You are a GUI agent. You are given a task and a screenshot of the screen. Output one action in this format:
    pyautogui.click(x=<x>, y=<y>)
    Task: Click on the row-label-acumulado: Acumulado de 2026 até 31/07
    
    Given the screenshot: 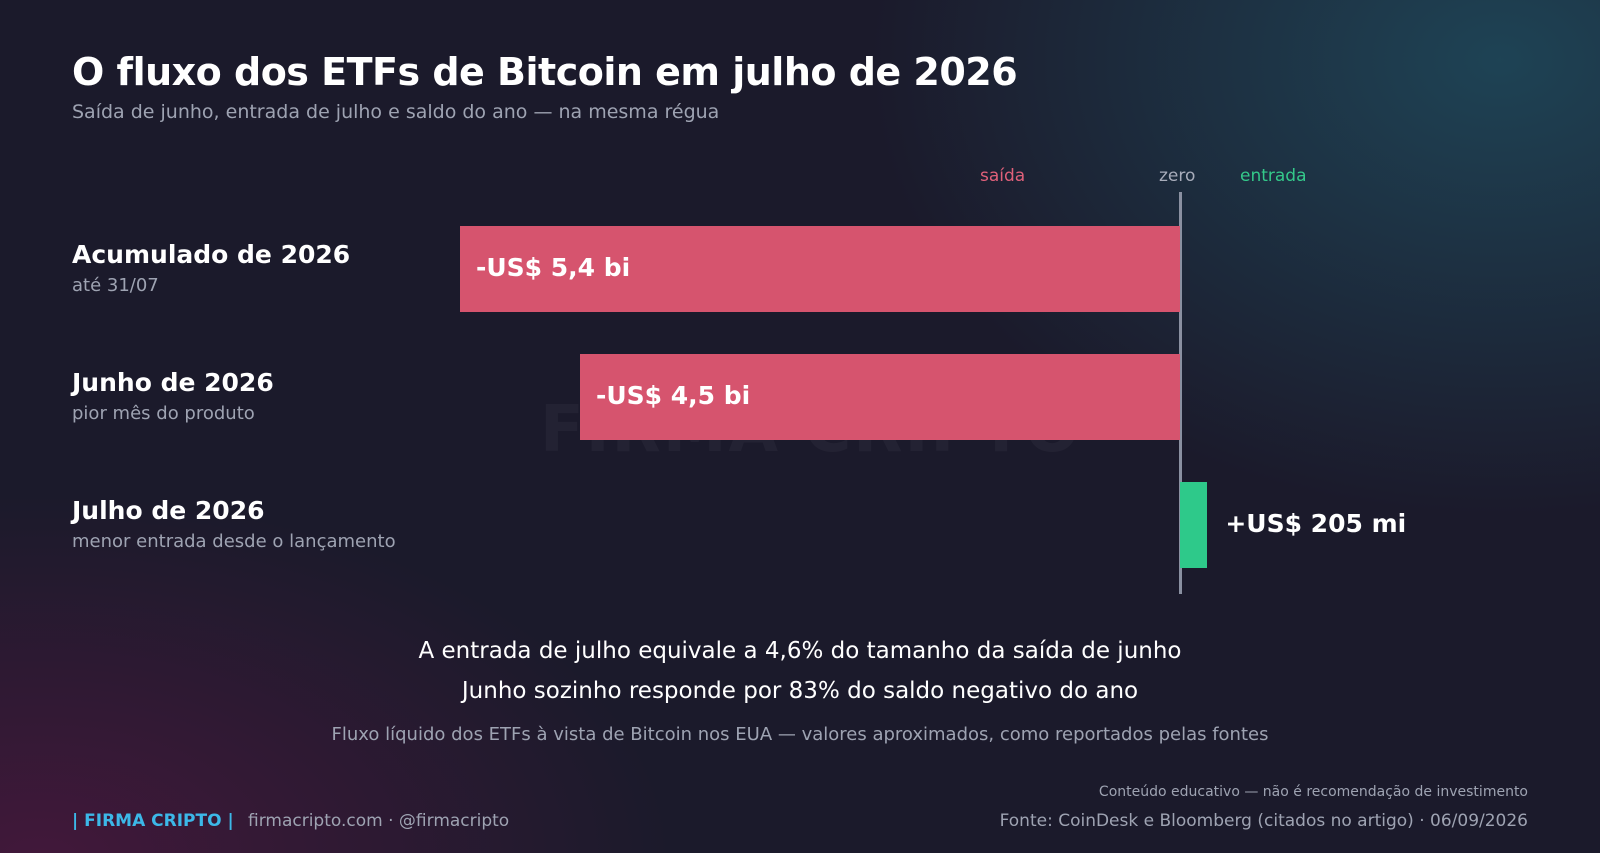 What is the action you would take?
    pyautogui.click(x=211, y=268)
    